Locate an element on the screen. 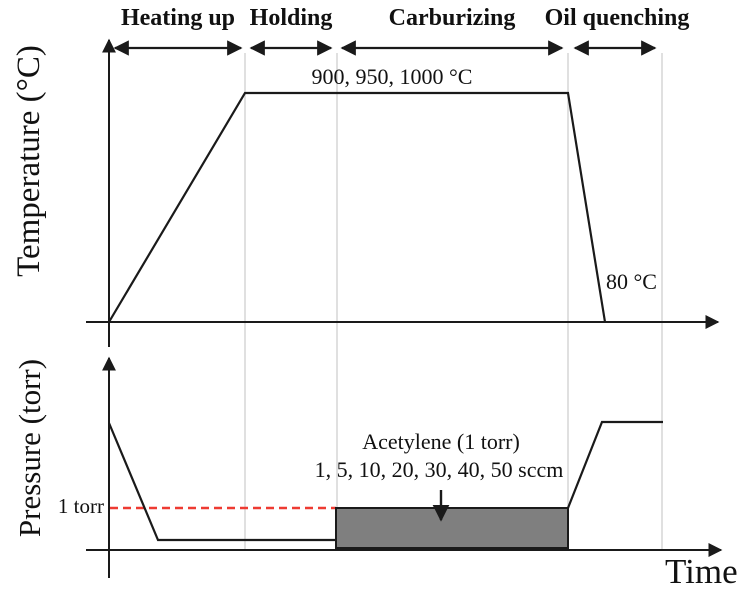  pressure-curve-backfill is located at coordinates (614, 464).